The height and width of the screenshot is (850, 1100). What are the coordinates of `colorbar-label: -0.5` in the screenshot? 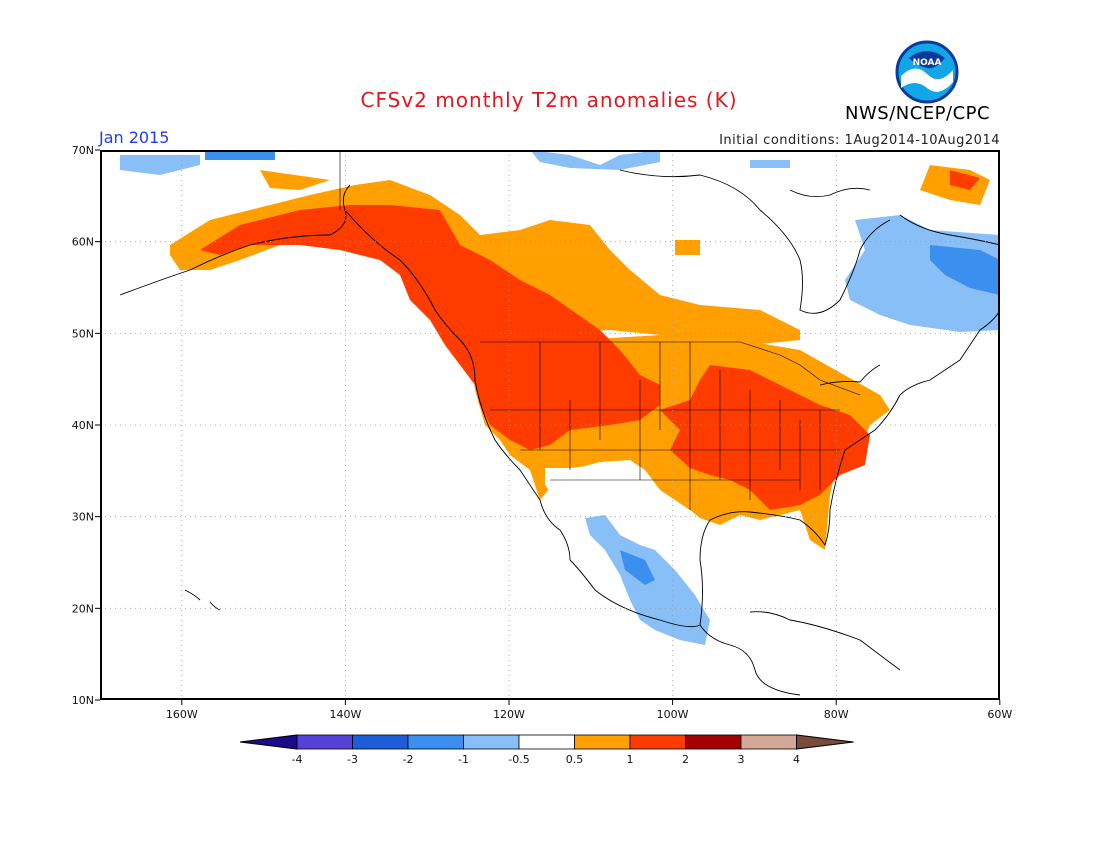 It's located at (518, 759).